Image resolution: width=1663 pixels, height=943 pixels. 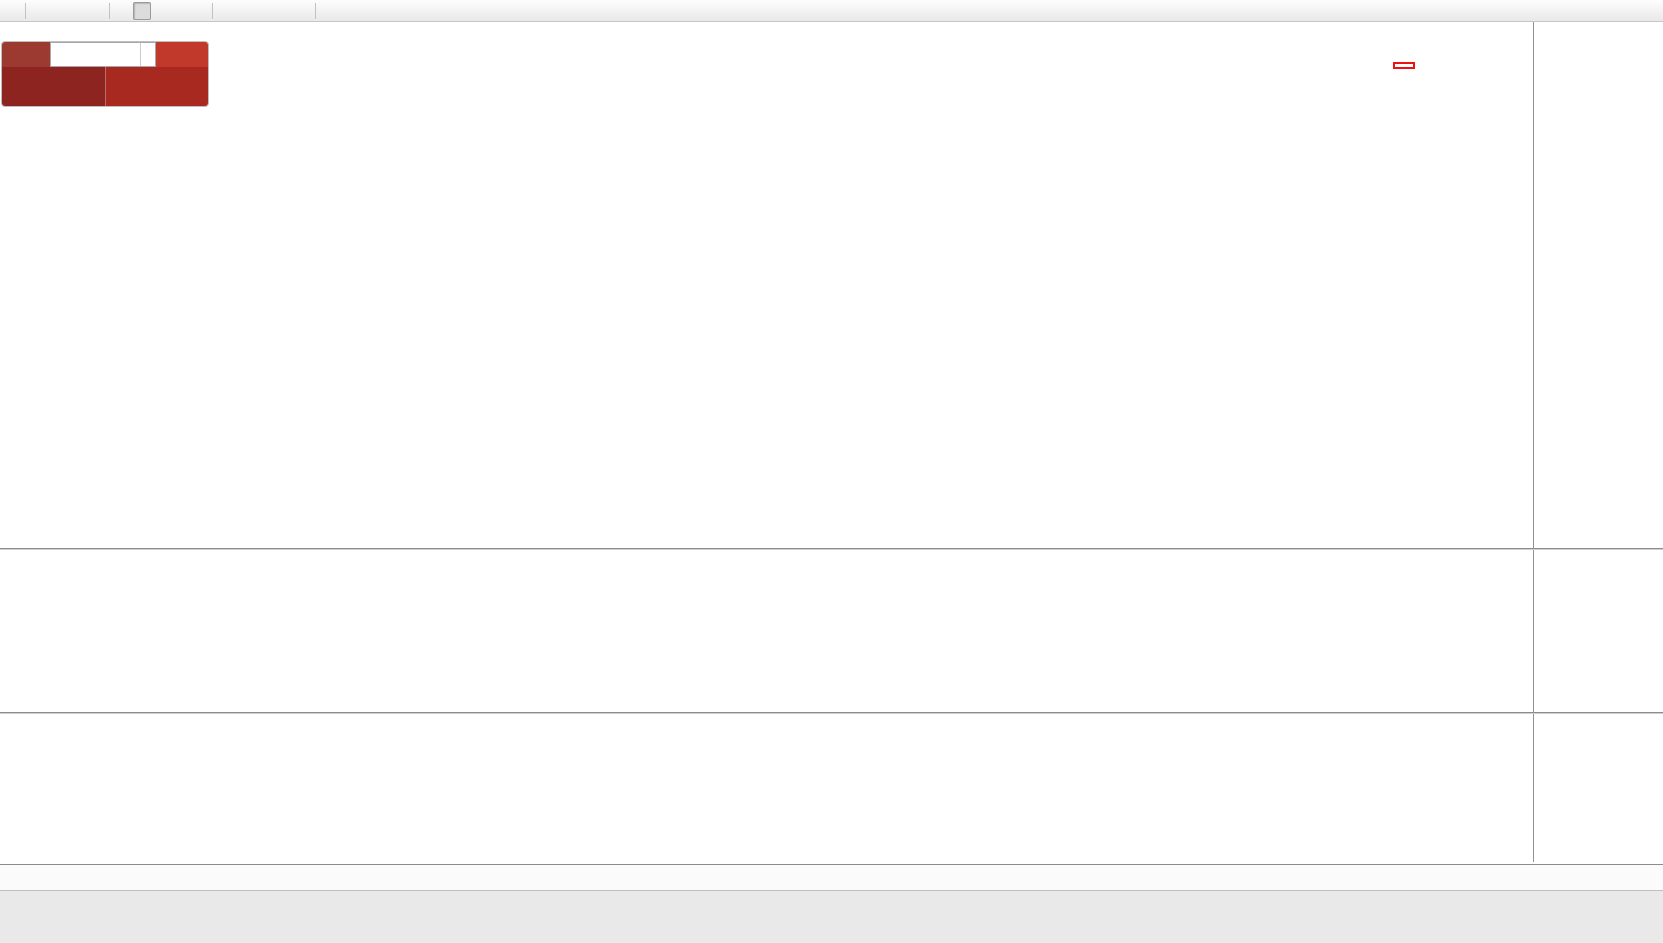 What do you see at coordinates (1651, 11) in the screenshot?
I see `panel-bottom-button` at bounding box center [1651, 11].